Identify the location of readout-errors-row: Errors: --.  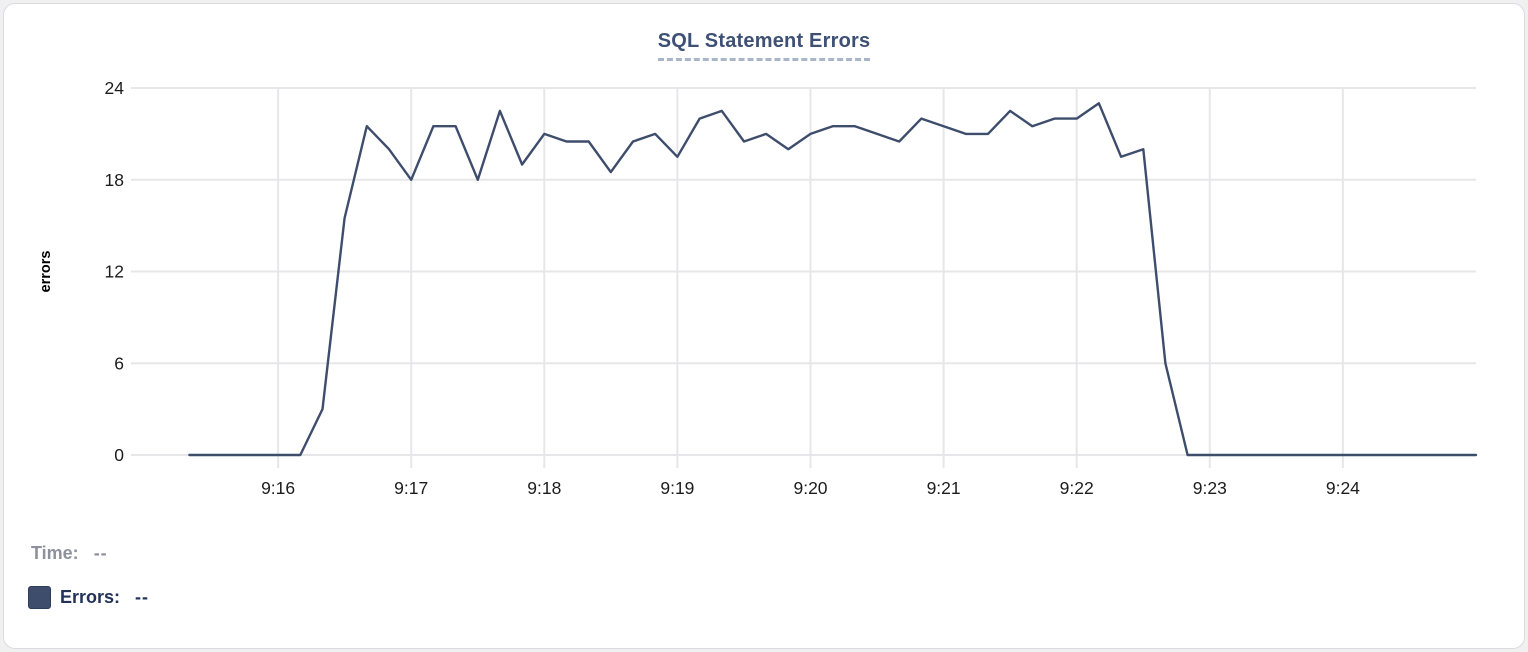
(88, 597).